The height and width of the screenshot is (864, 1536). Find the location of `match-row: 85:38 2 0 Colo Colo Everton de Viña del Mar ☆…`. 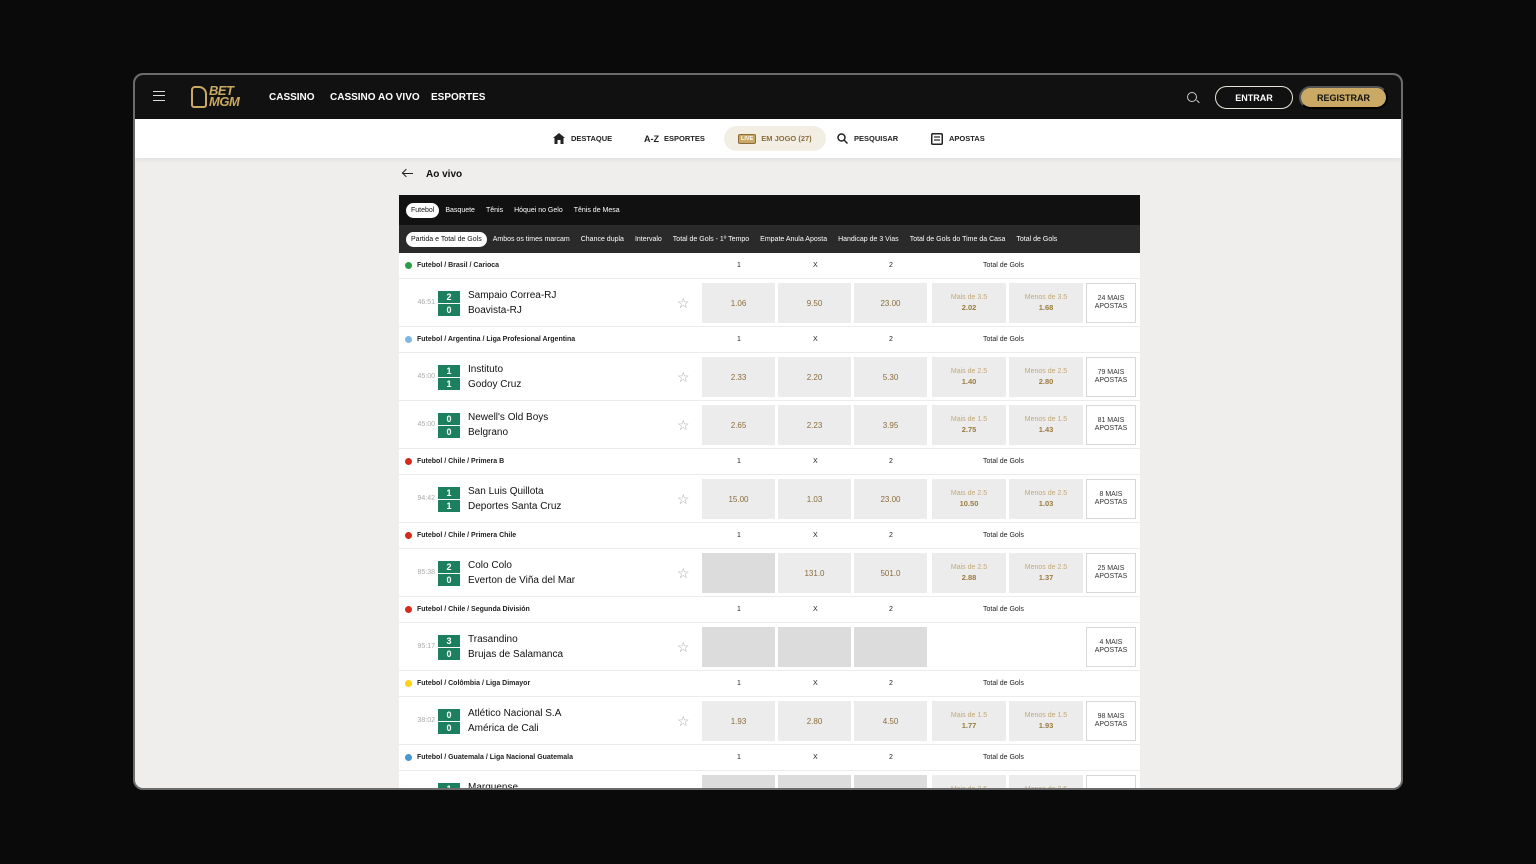

match-row: 85:38 2 0 Colo Colo Everton de Viña del Mar ☆… is located at coordinates (769, 573).